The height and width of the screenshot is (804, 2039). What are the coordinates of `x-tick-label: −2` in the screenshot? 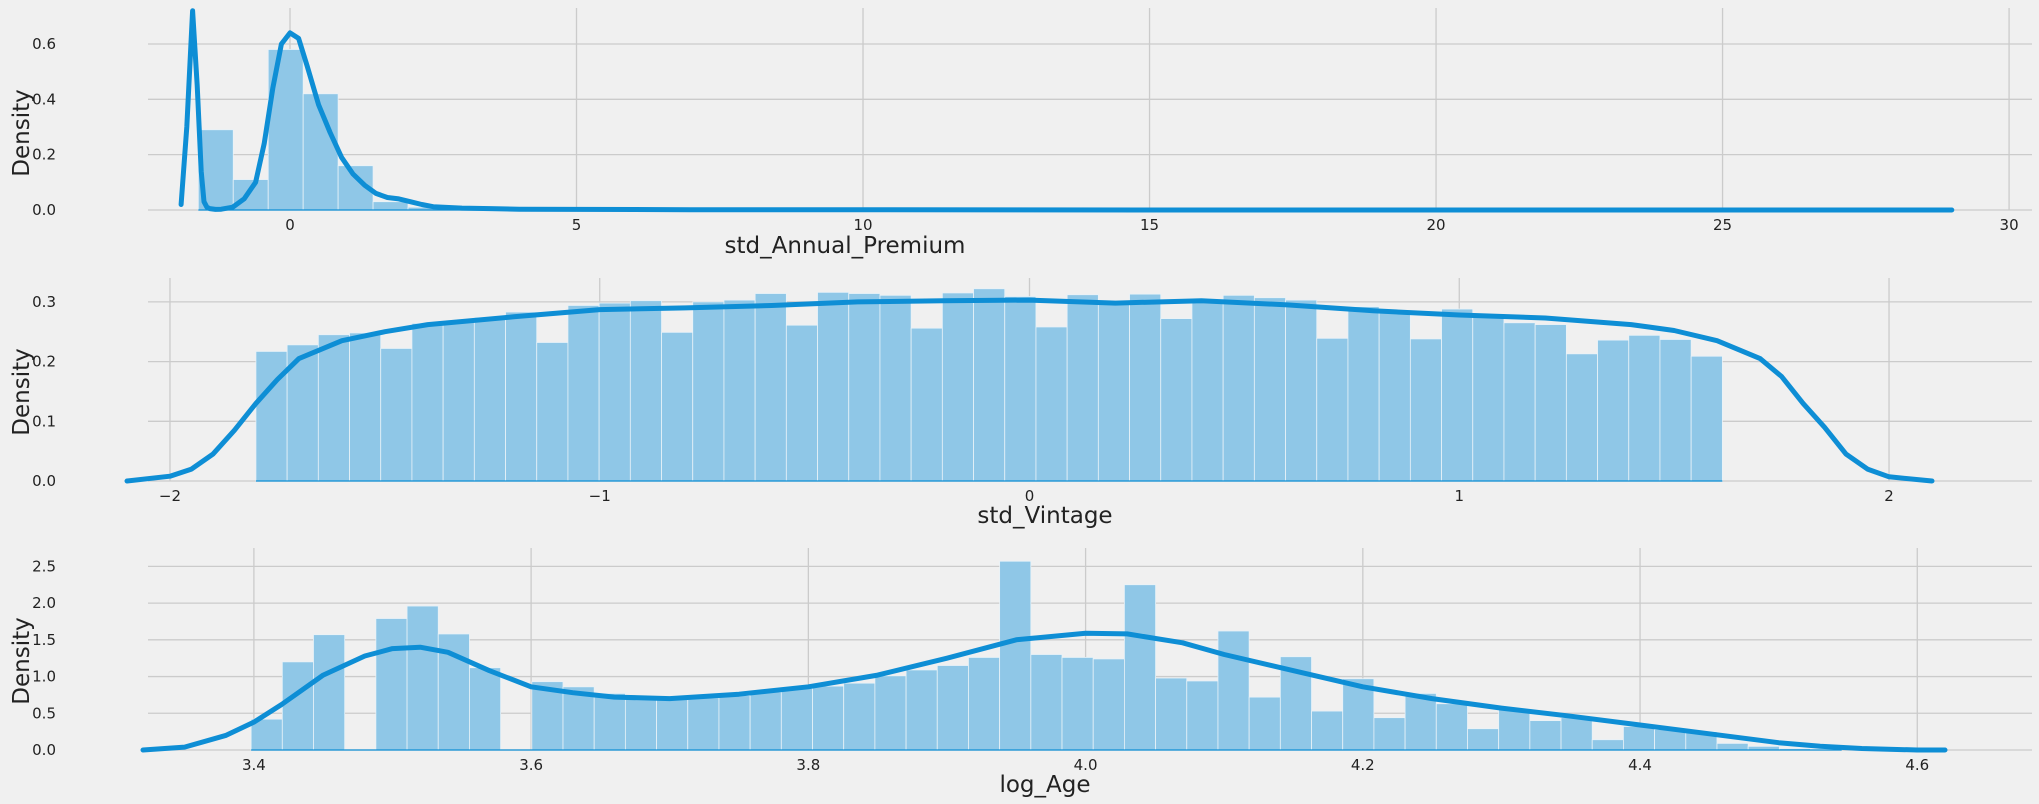 It's located at (170, 496).